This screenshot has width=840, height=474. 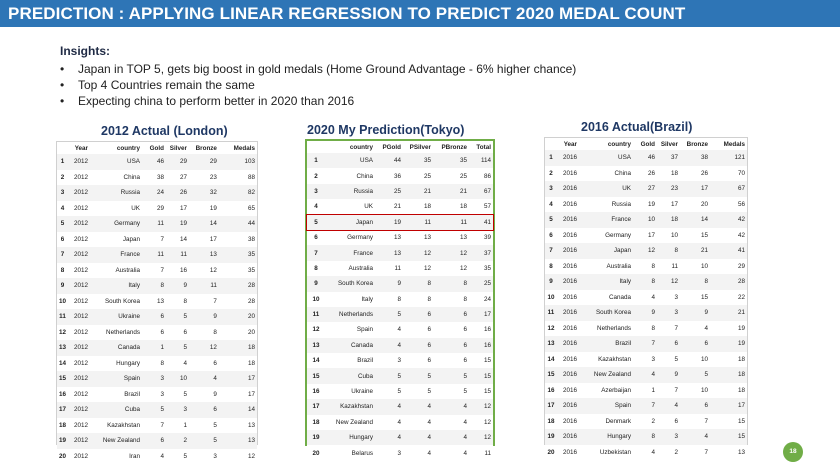 I want to click on table-cell: 17, so click(x=668, y=204).